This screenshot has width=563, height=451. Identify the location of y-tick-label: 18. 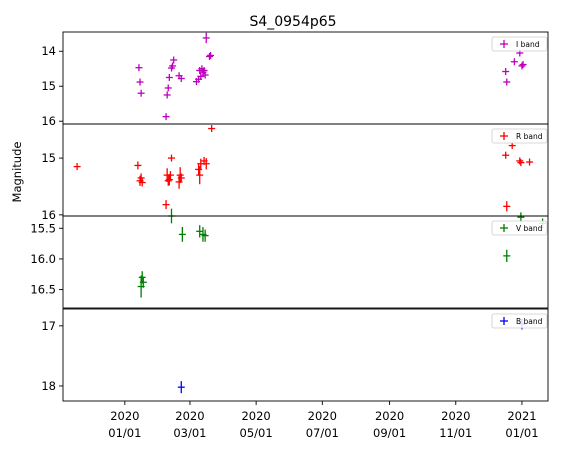
(48, 386).